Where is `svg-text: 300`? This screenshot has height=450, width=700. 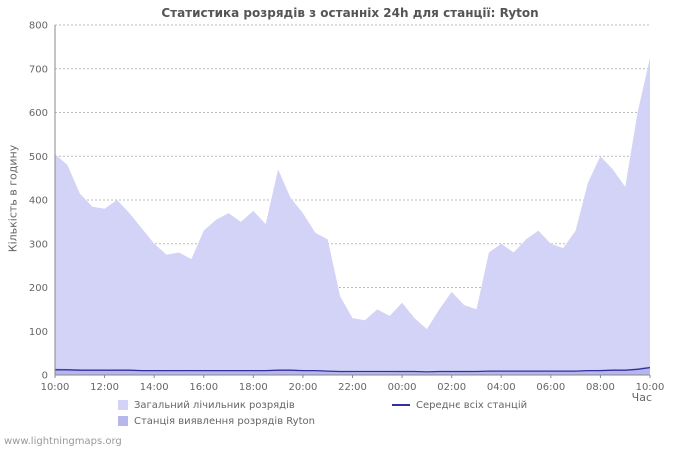 svg-text: 300 is located at coordinates (38, 244).